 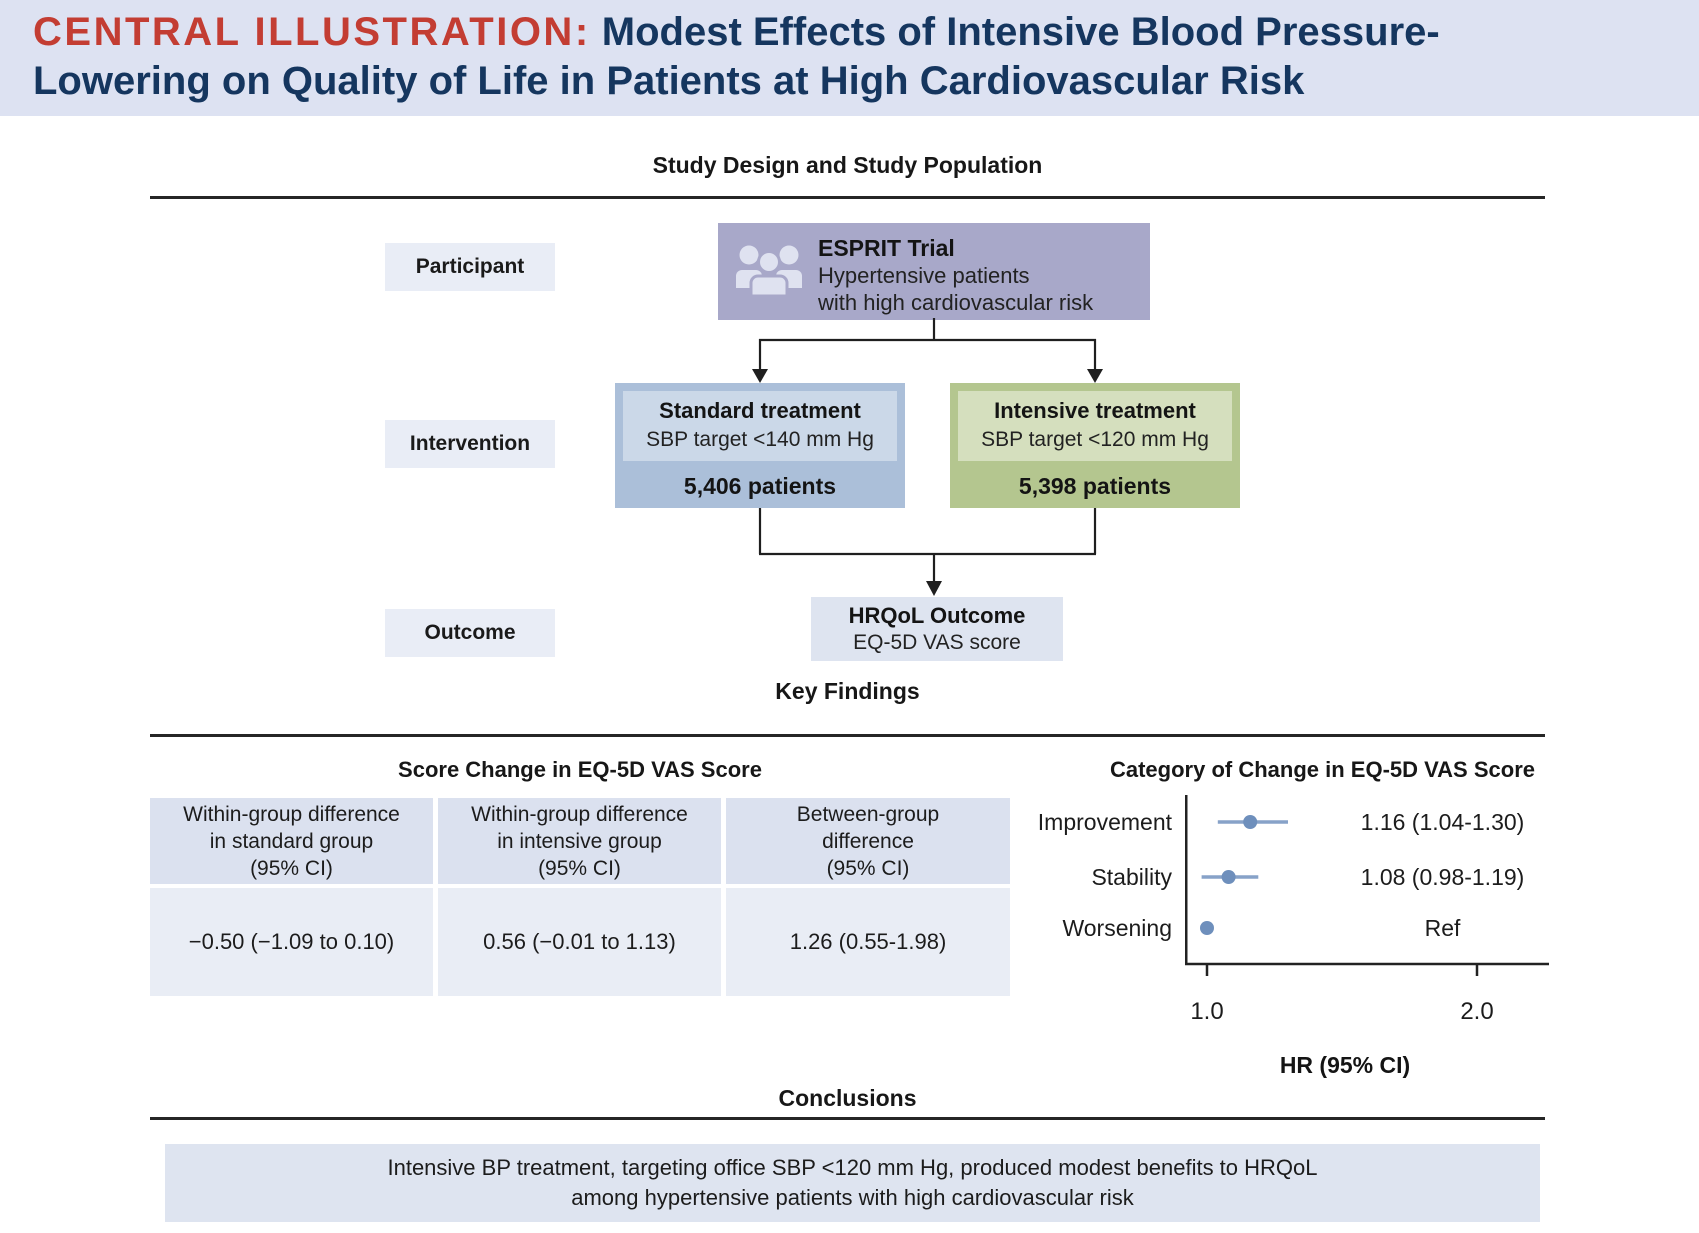 I want to click on intervention-label: Intervention, so click(x=470, y=444).